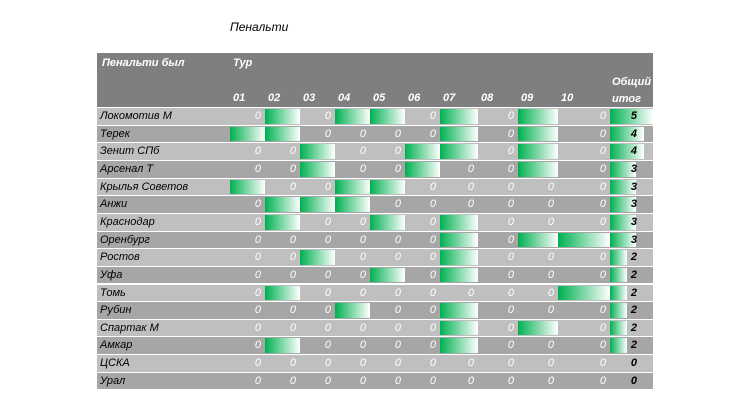 The height and width of the screenshot is (411, 730). What do you see at coordinates (163, 134) in the screenshot?
I see `row-name: Терек` at bounding box center [163, 134].